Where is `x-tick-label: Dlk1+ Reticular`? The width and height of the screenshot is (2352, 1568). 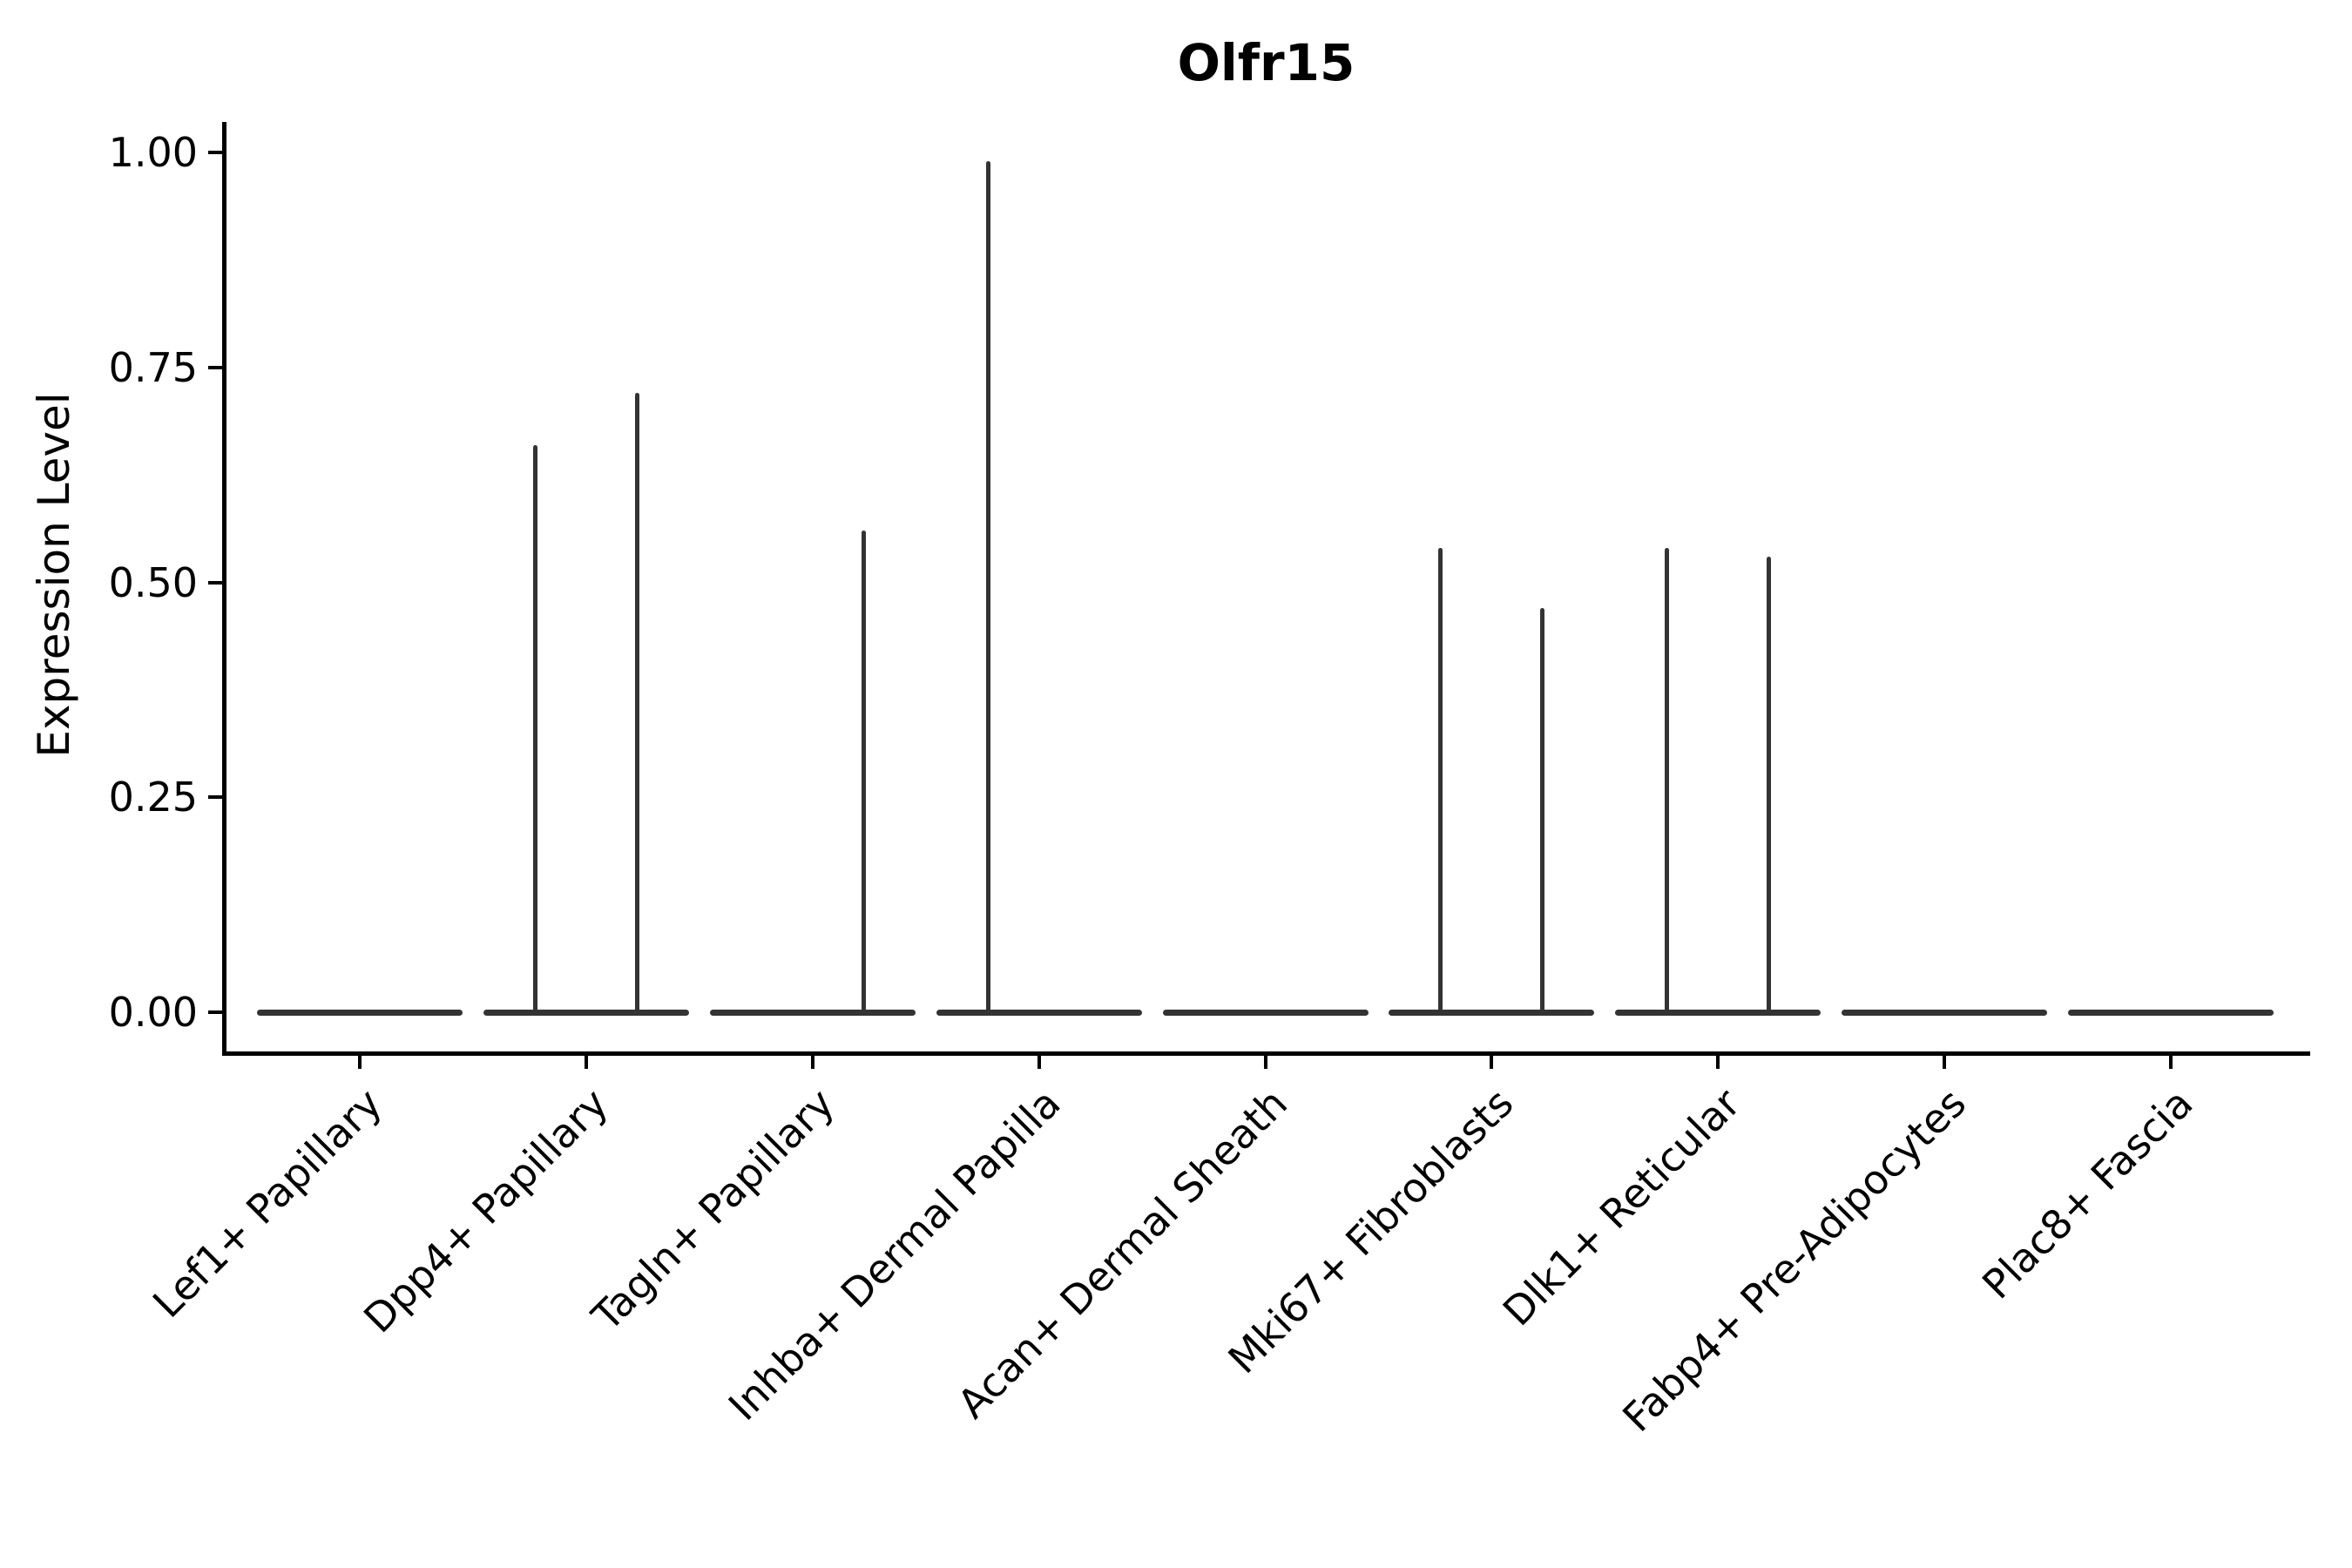
x-tick-label: Dlk1+ Reticular is located at coordinates (1621, 1207).